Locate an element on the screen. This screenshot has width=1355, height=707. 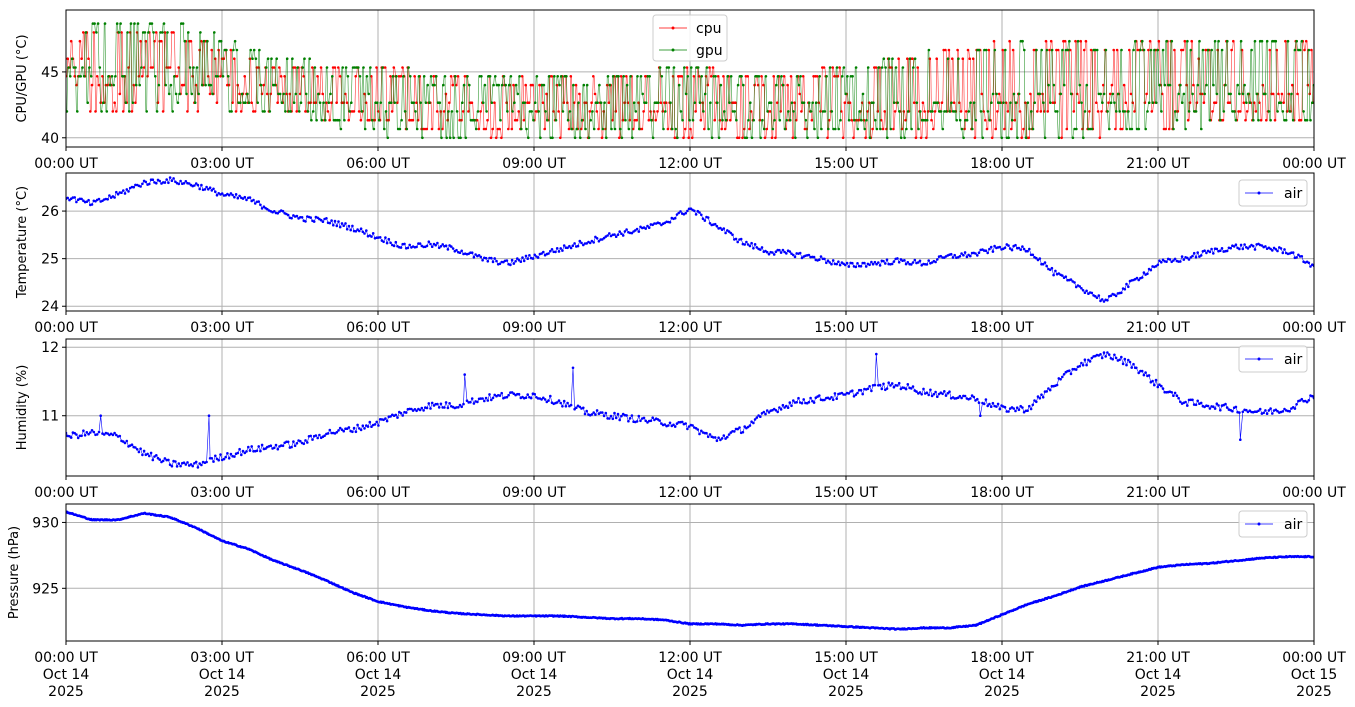
legend-marker-air is located at coordinates (1259, 359).